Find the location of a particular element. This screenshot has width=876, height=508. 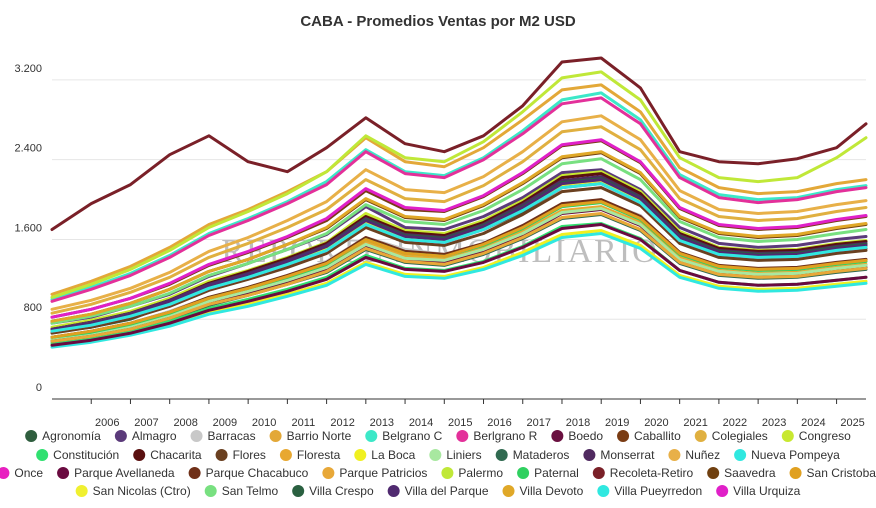

legend-label: Parque Chacabuco is located at coordinates (257, 473).